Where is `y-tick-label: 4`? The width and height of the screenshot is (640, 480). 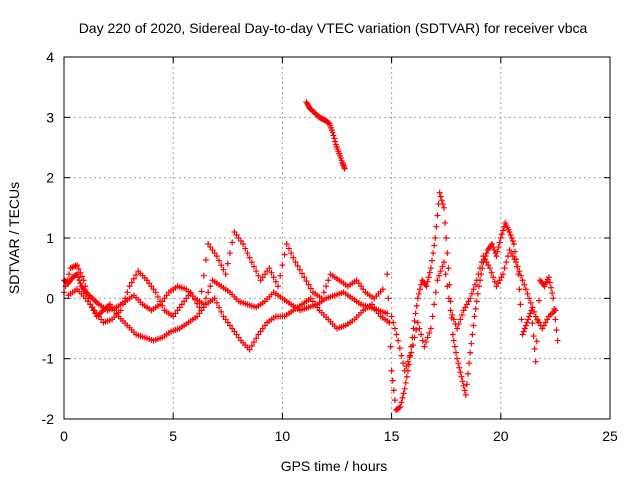 y-tick-label: 4 is located at coordinates (50, 57).